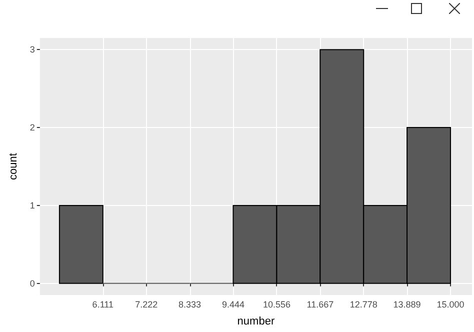 The image size is (474, 332). Describe the element at coordinates (146, 305) in the screenshot. I see `x-tick-label: 7.222` at that location.